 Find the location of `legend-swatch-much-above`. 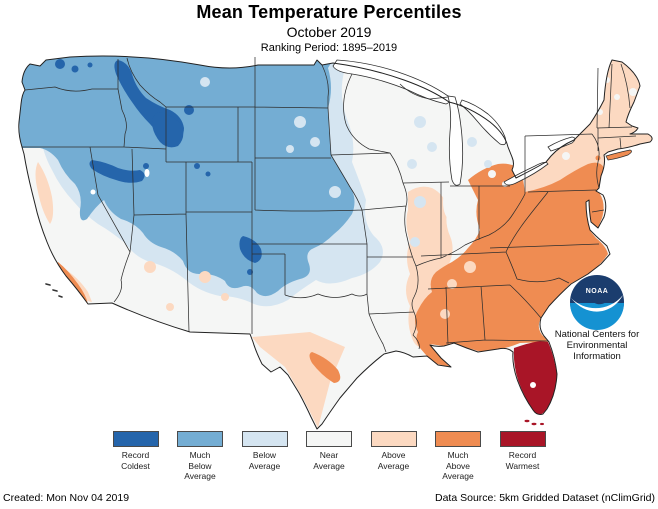

legend-swatch-much-above is located at coordinates (458, 439).